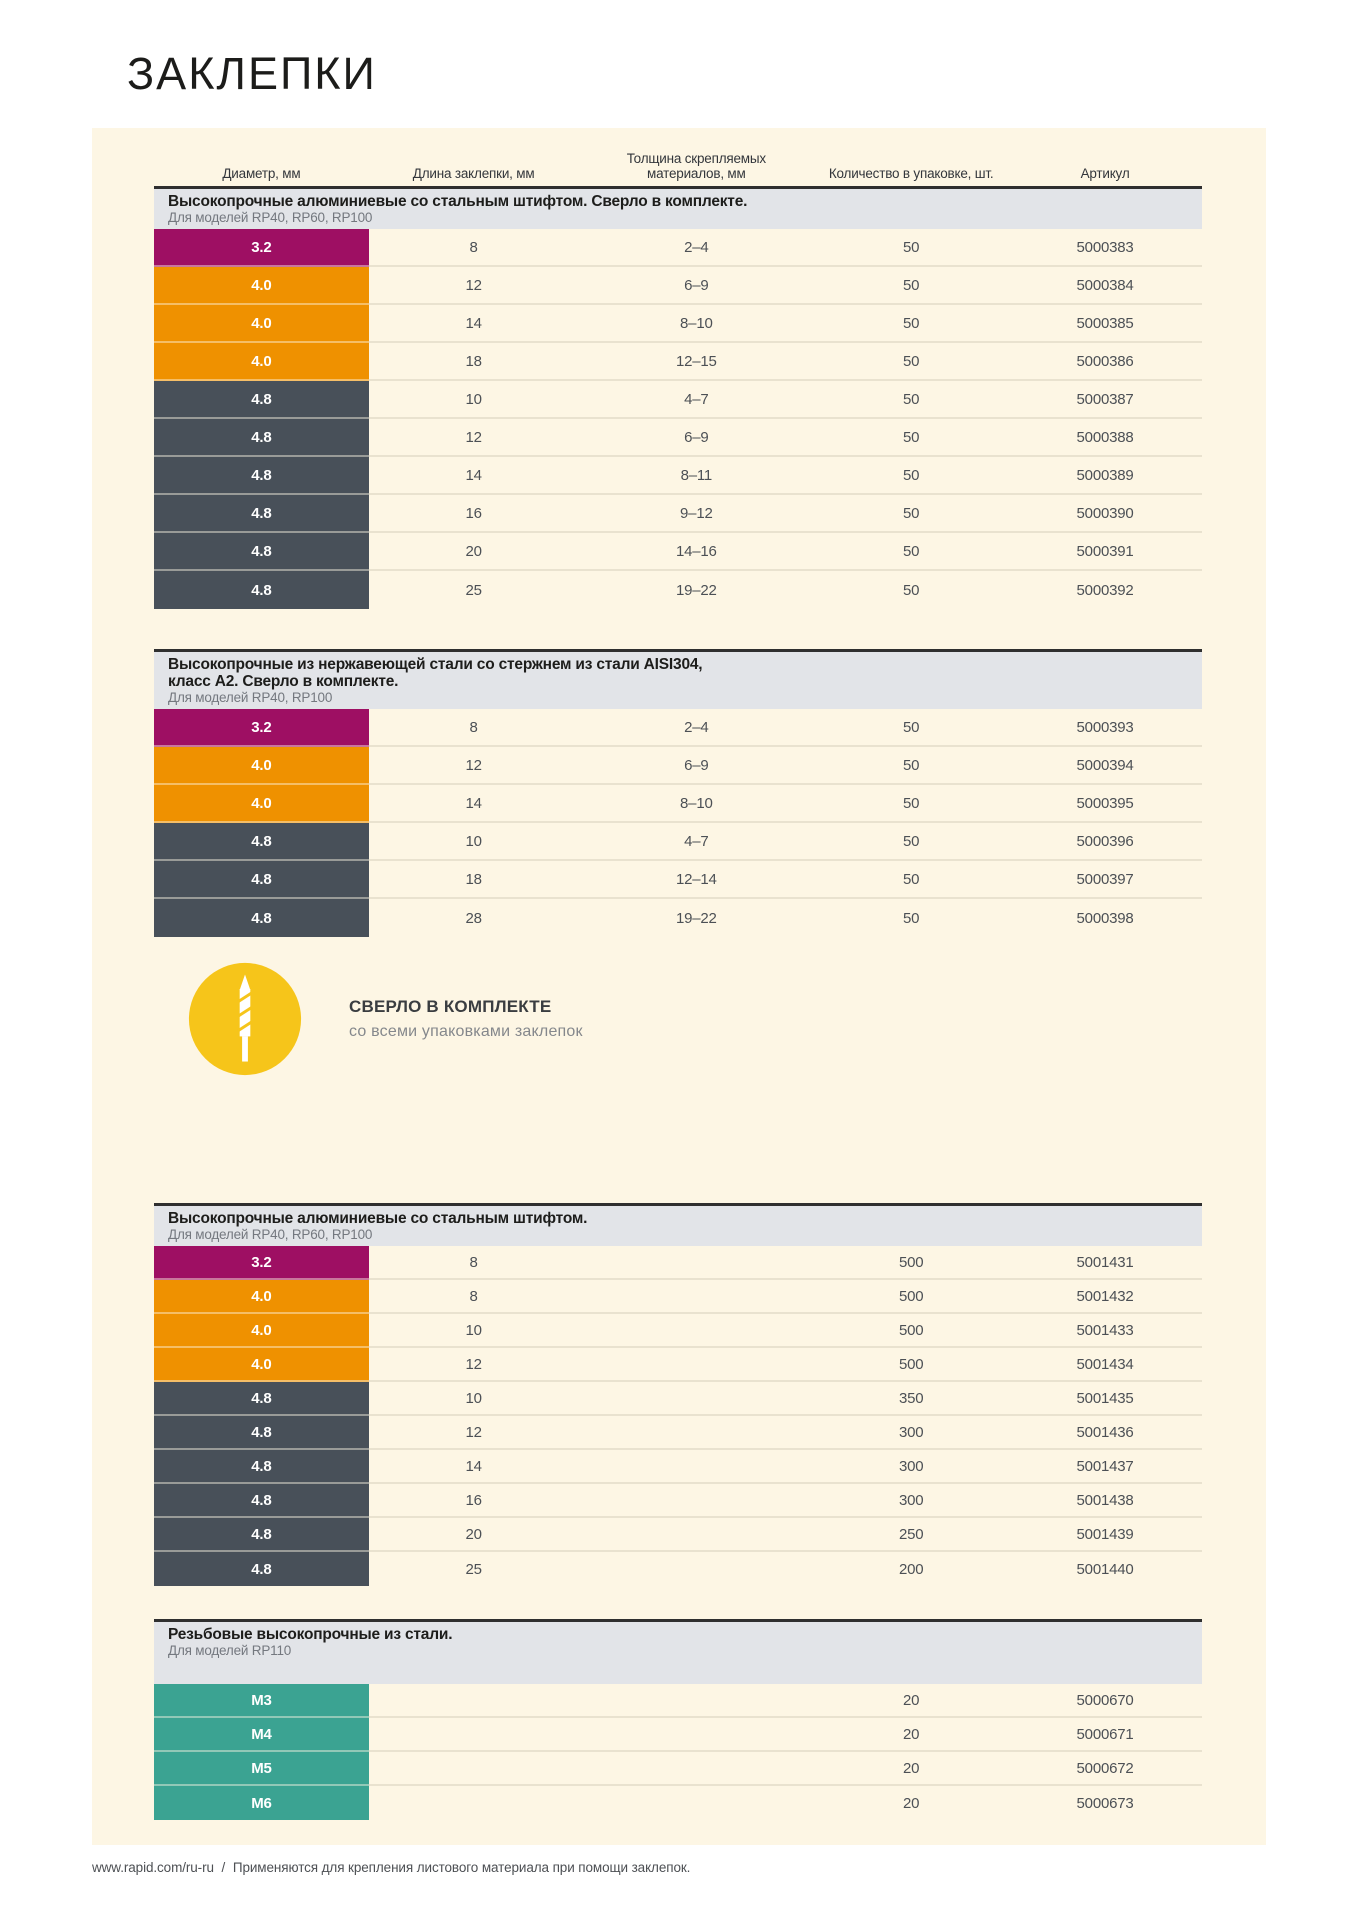 Image resolution: width=1357 pixels, height=1920 pixels. I want to click on page-title: ЗАКЛЕПКИ, so click(252, 73).